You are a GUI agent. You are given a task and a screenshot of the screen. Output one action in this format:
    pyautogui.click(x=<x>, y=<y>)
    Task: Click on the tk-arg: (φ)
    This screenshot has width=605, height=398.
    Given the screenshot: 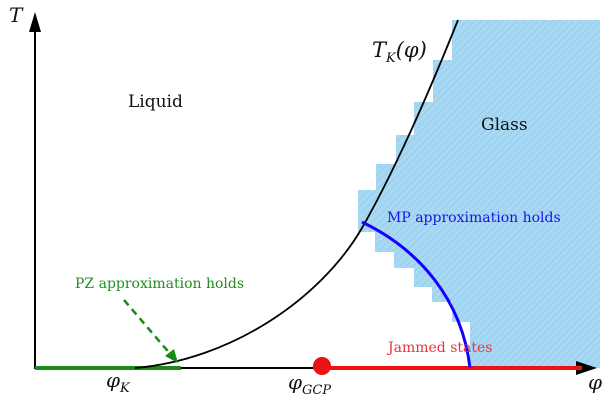 What is the action you would take?
    pyautogui.click(x=411, y=50)
    